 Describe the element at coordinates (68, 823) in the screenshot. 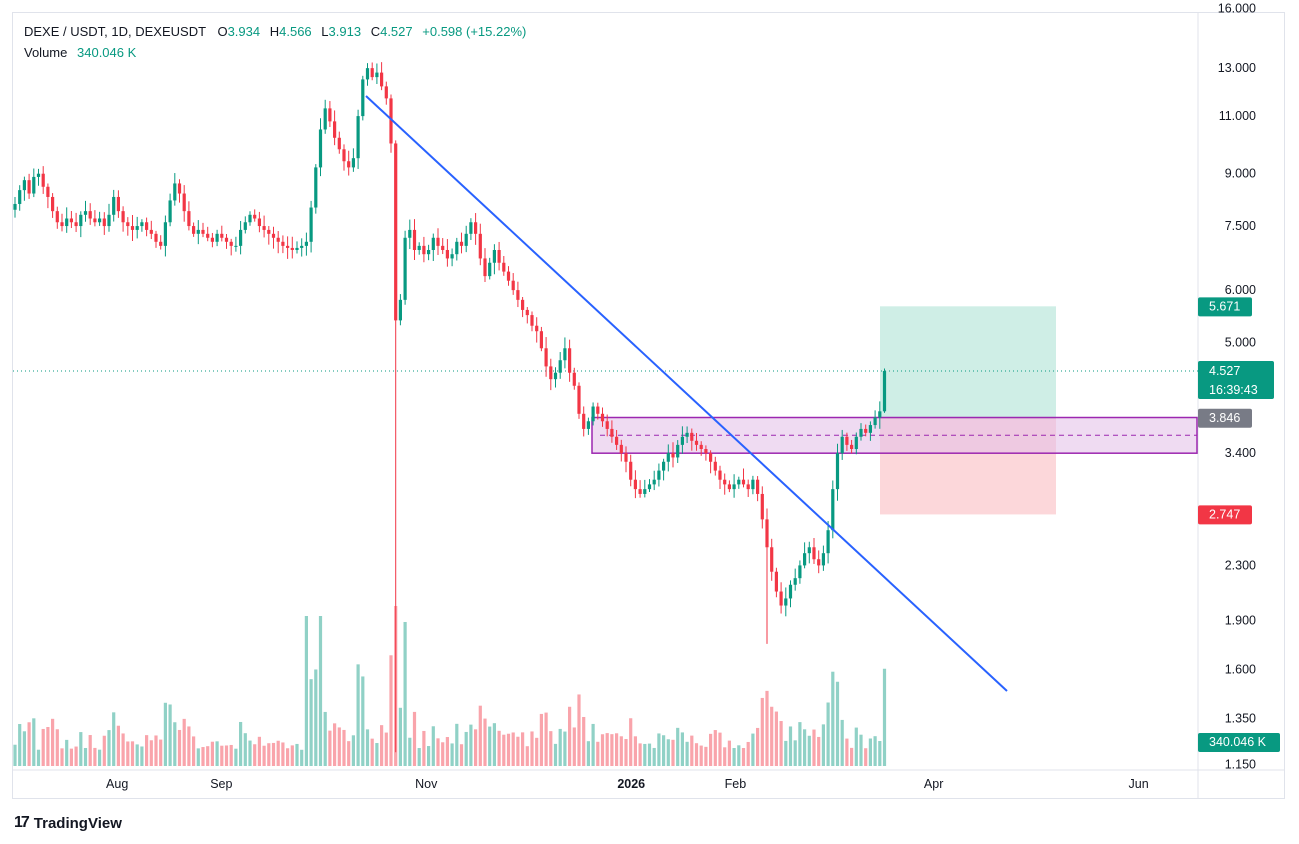

I see `tradingview-logo: 17 TradingView` at that location.